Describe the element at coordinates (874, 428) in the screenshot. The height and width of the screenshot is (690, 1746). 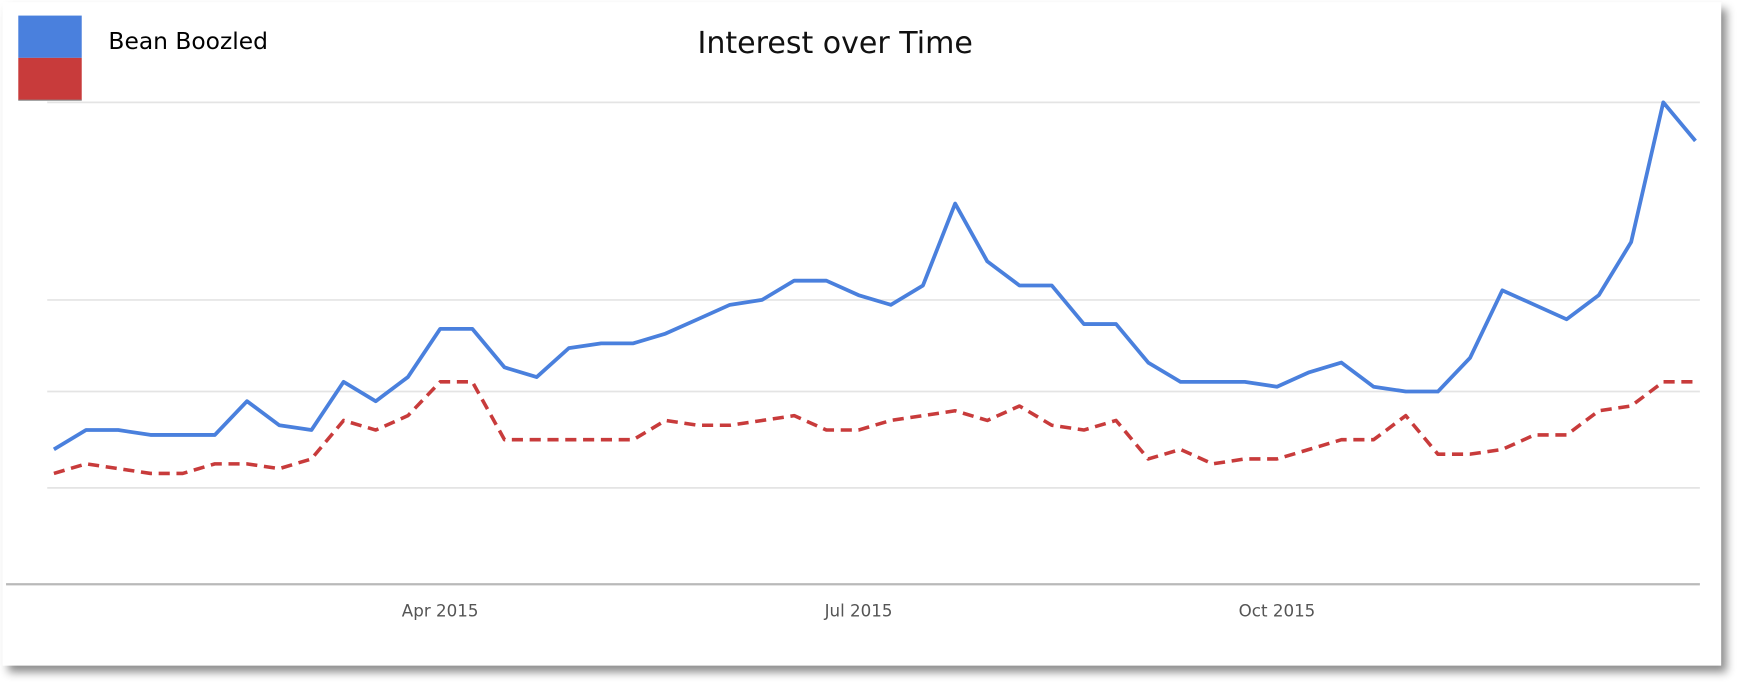
I see `series-line` at that location.